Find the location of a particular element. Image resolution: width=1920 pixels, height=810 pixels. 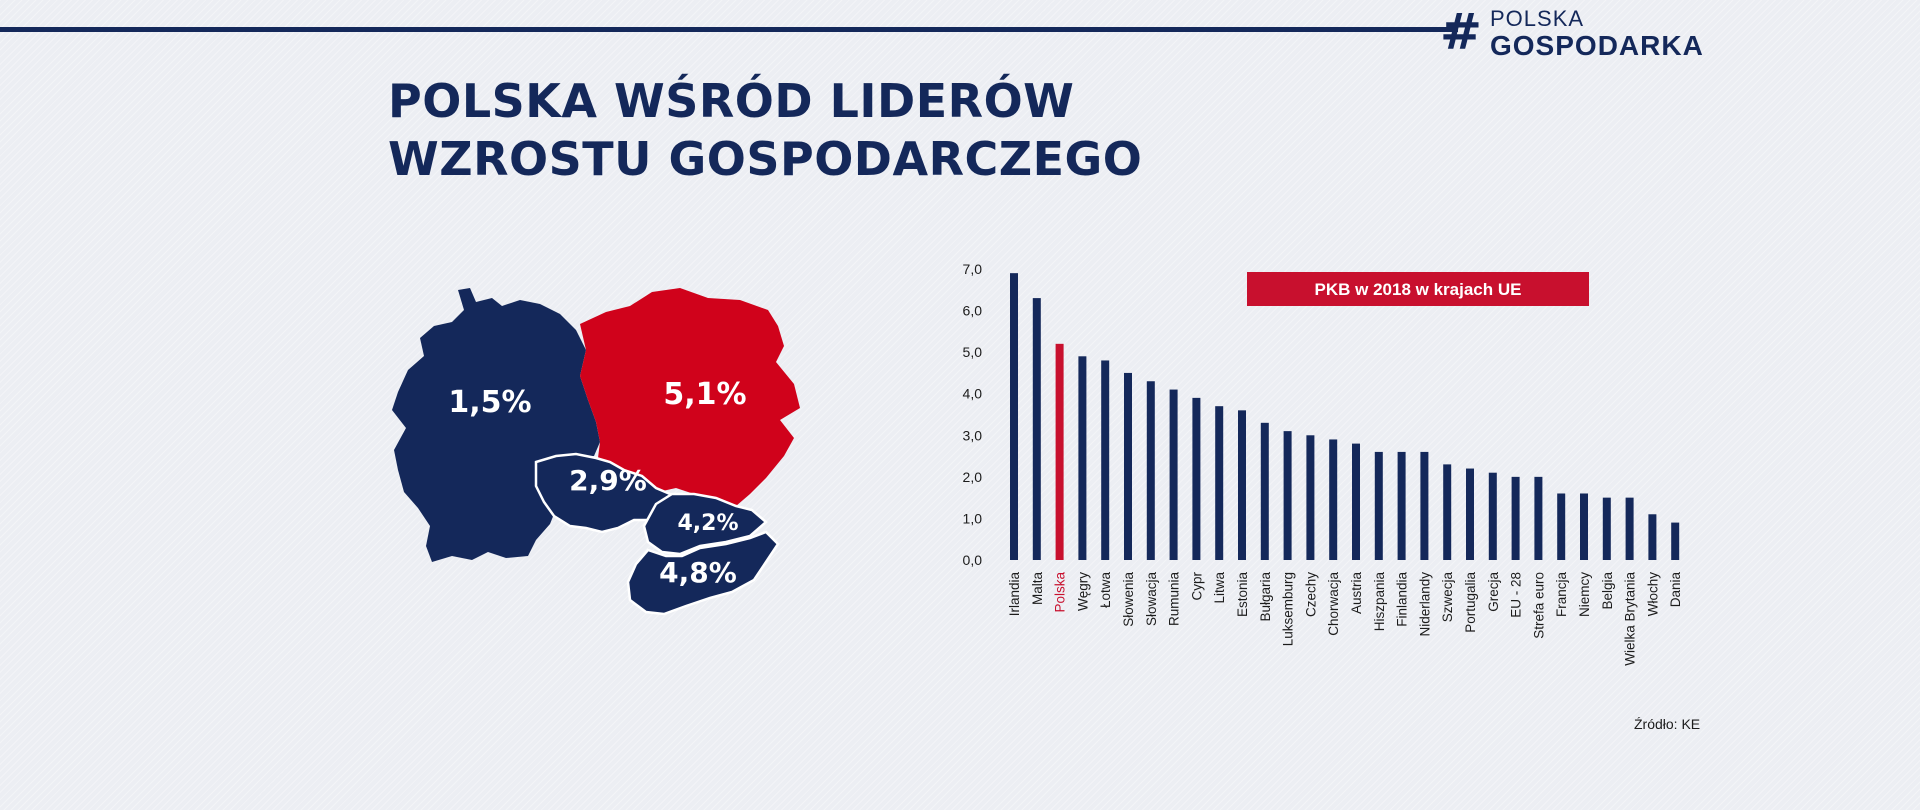

polska-gospodarka-logo: # POLSKA GOSPODARKA is located at coordinates (1590, 32).